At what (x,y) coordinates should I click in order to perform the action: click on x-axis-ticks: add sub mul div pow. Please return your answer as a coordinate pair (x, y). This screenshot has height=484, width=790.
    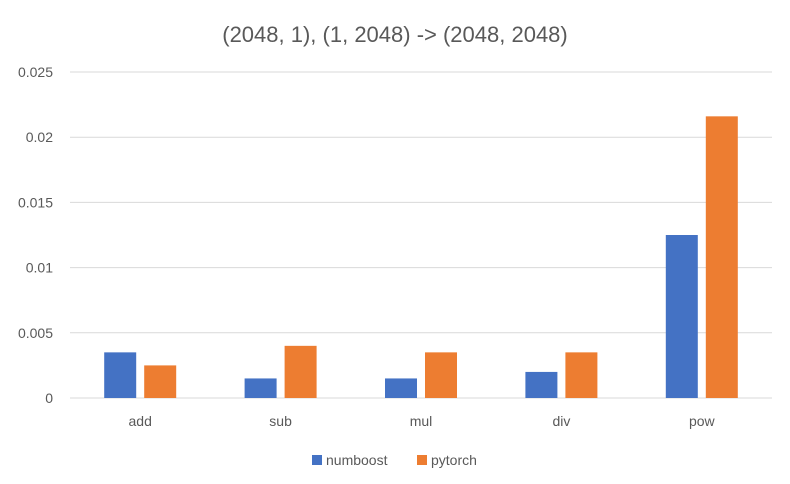
    Looking at the image, I should click on (422, 421).